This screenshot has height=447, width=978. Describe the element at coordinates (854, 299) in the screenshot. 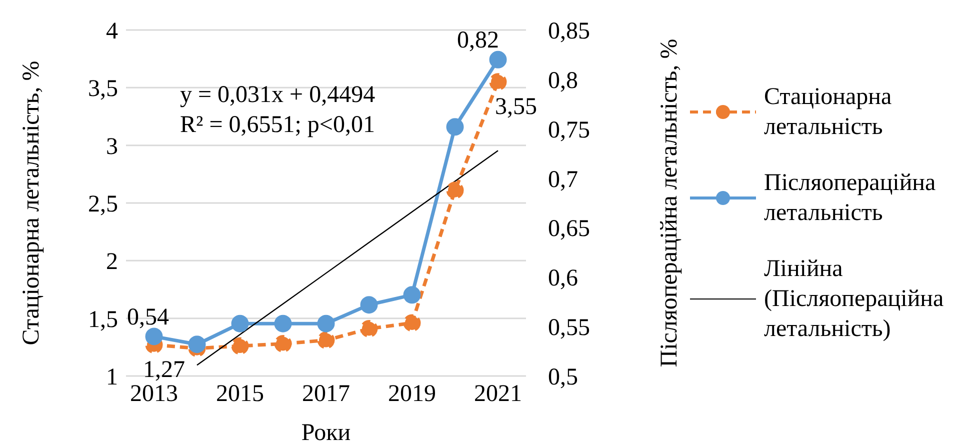

I see `legend-label: Лінійна (Післяопераційна летальність)` at that location.